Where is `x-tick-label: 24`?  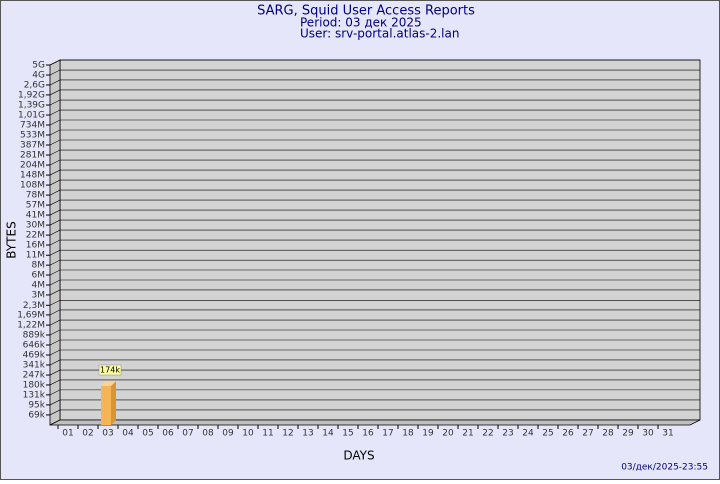
x-tick-label: 24 is located at coordinates (528, 434).